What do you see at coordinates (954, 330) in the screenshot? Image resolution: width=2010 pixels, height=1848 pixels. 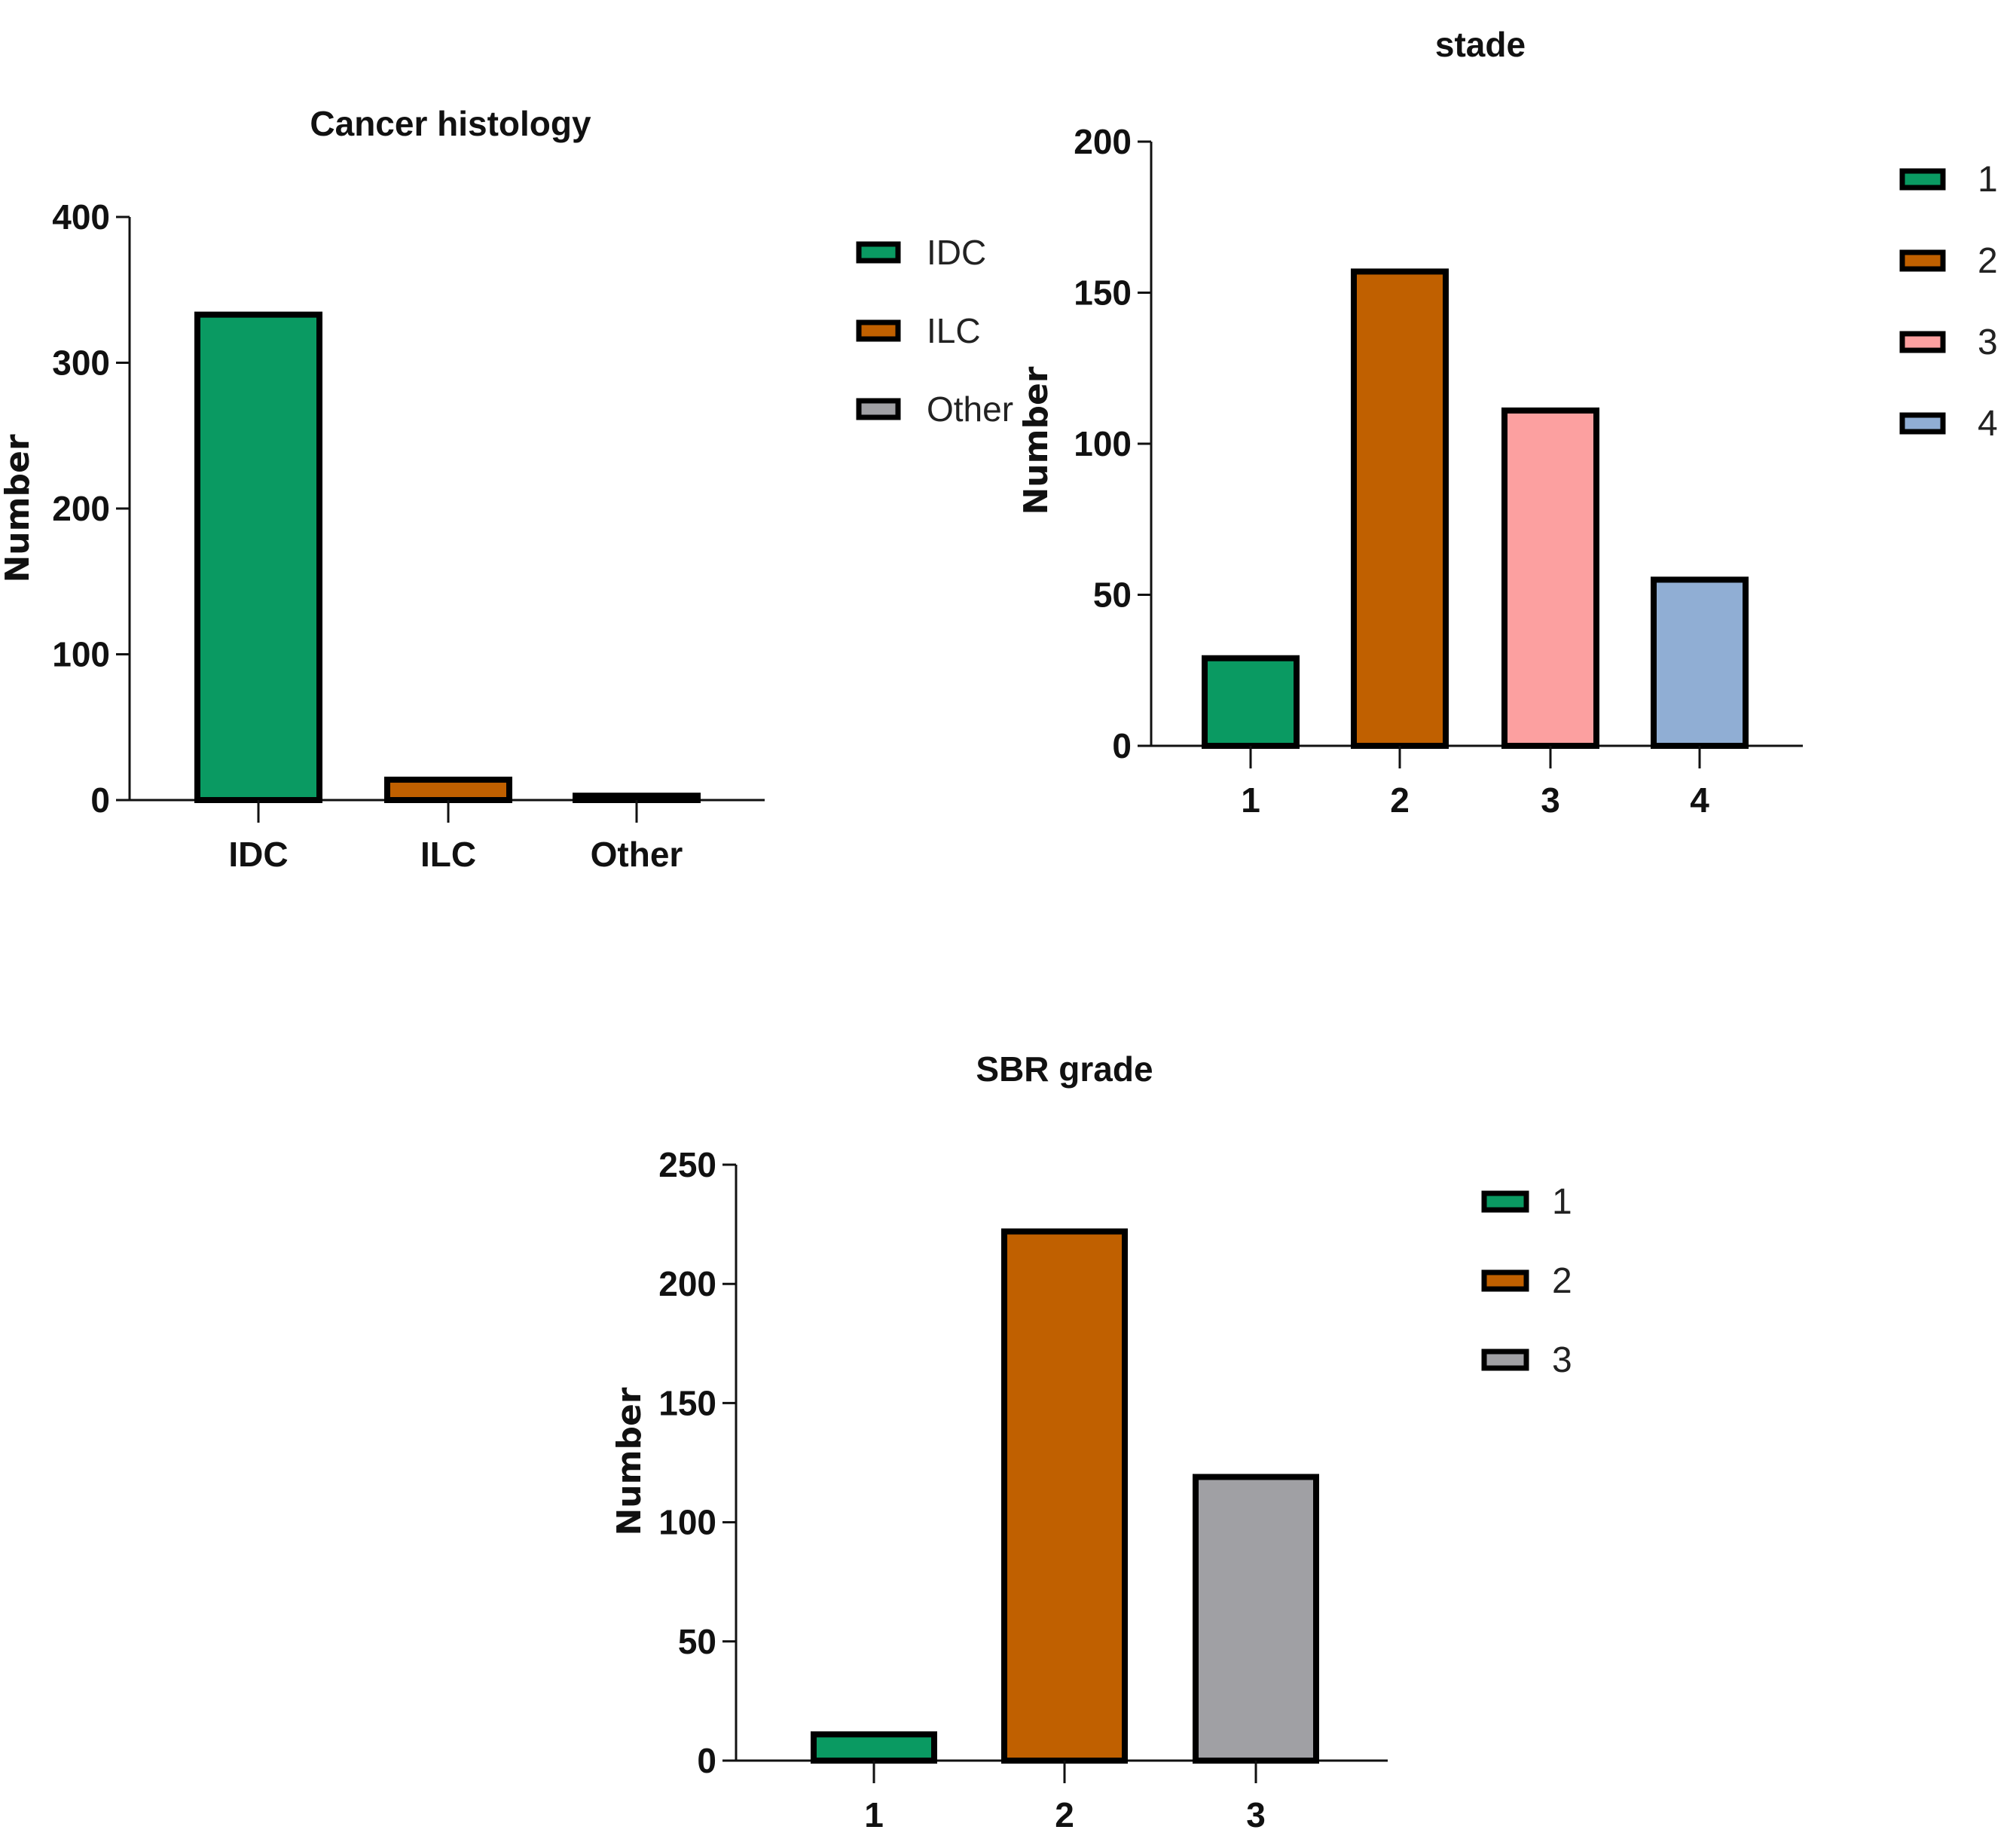 I see `legend-label: ILC` at bounding box center [954, 330].